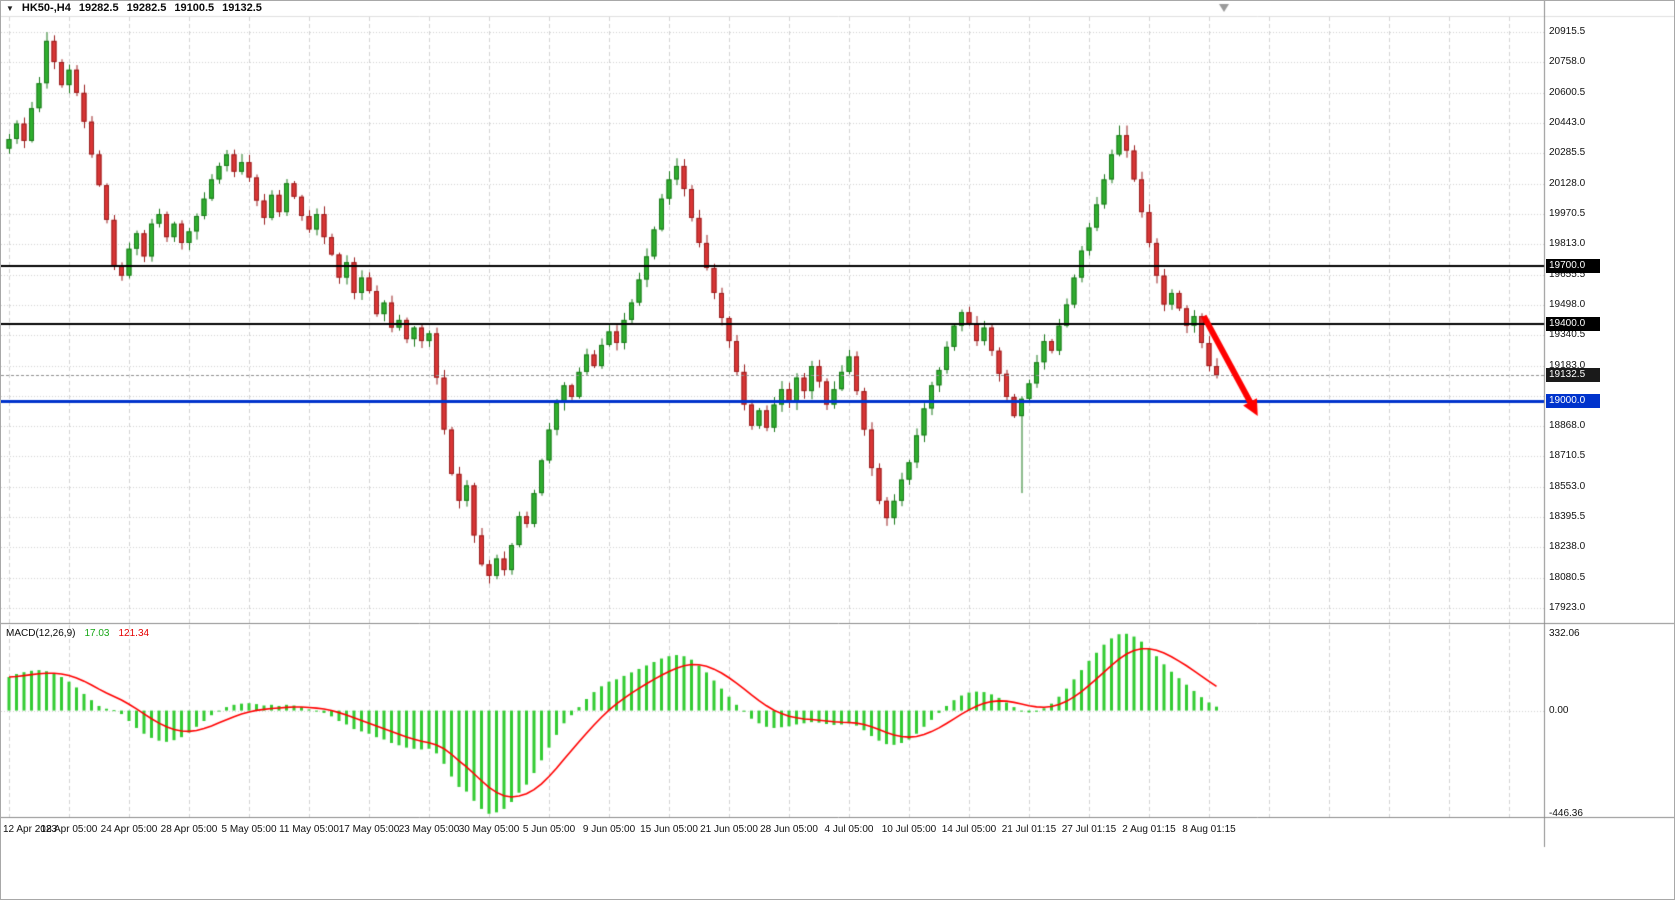 The image size is (1675, 900). What do you see at coordinates (10, 8) in the screenshot?
I see `collapse-arrow-icon: ▼` at bounding box center [10, 8].